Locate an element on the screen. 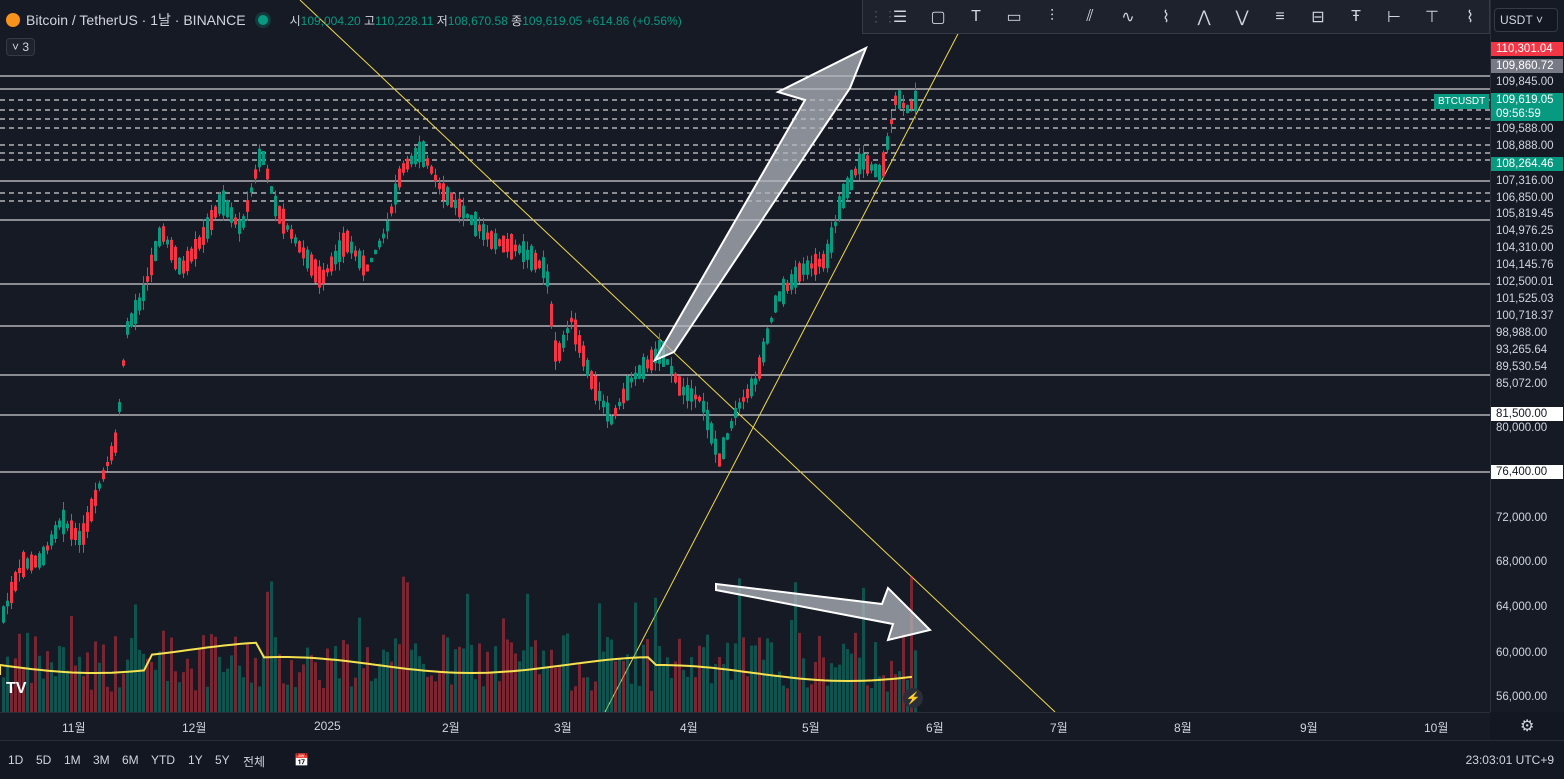 The height and width of the screenshot is (779, 1564). fib-icon: ⫶ is located at coordinates (1051, 16).